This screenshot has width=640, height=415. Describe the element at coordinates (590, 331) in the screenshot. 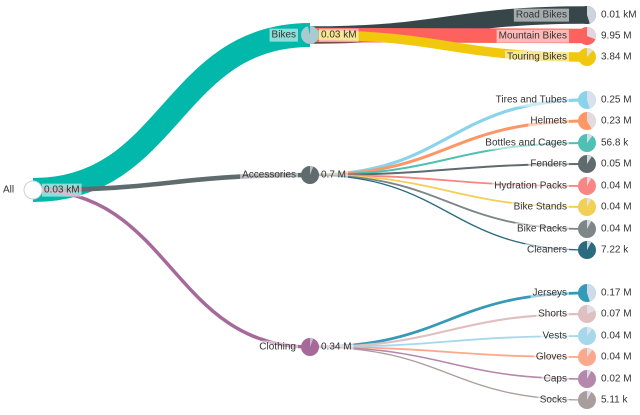

I see `node-vests-share` at that location.